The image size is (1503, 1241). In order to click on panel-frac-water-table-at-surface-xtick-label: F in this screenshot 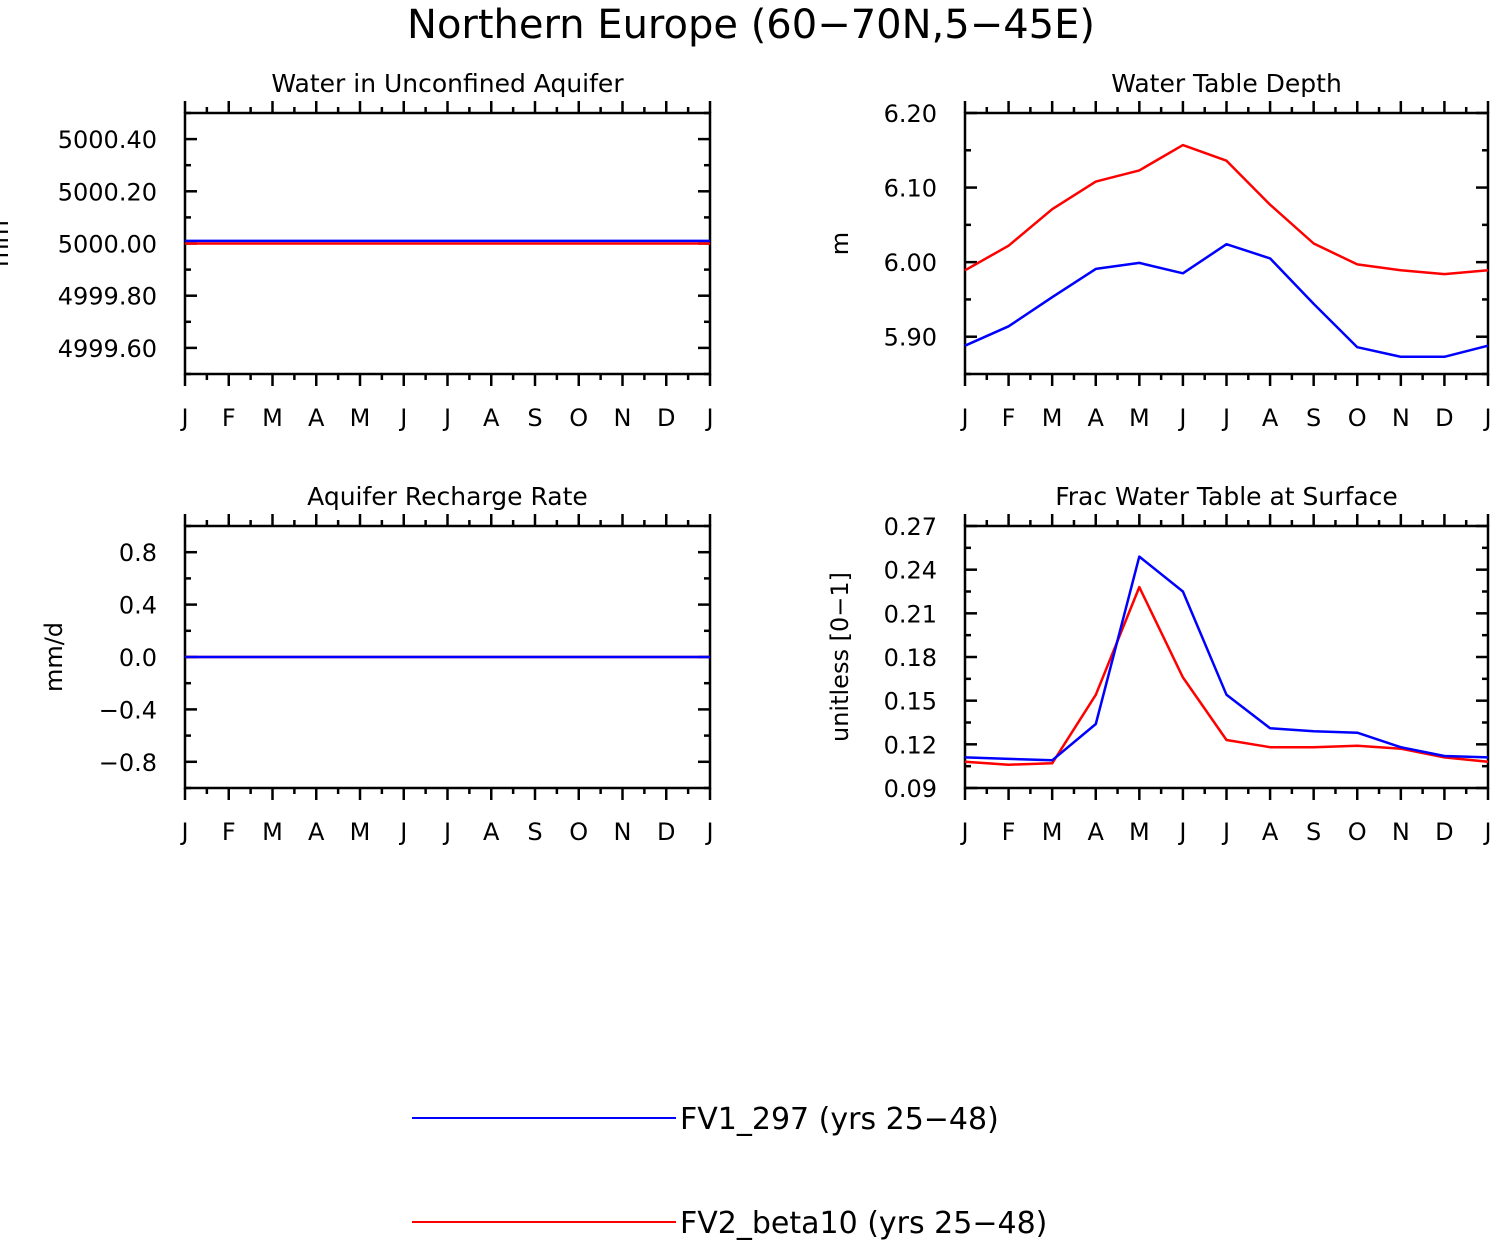, I will do `click(1009, 832)`.